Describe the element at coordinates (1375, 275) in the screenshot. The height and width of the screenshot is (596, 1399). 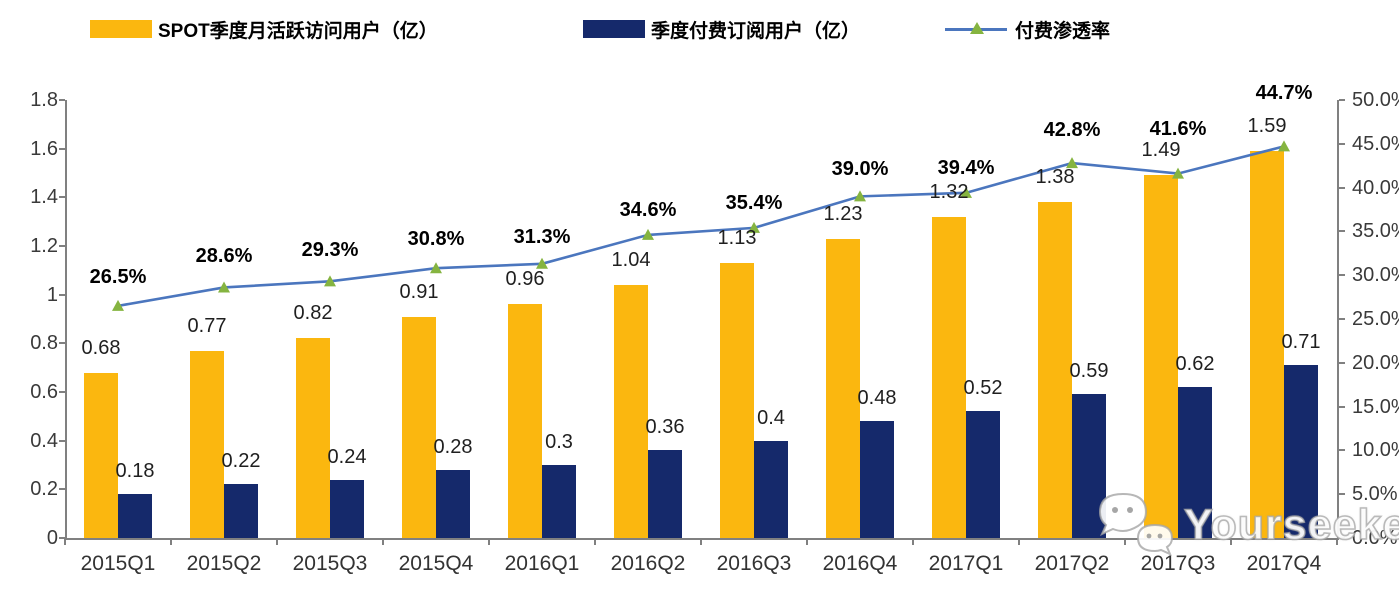
I see `y-axis-right-label: 30.0%` at that location.